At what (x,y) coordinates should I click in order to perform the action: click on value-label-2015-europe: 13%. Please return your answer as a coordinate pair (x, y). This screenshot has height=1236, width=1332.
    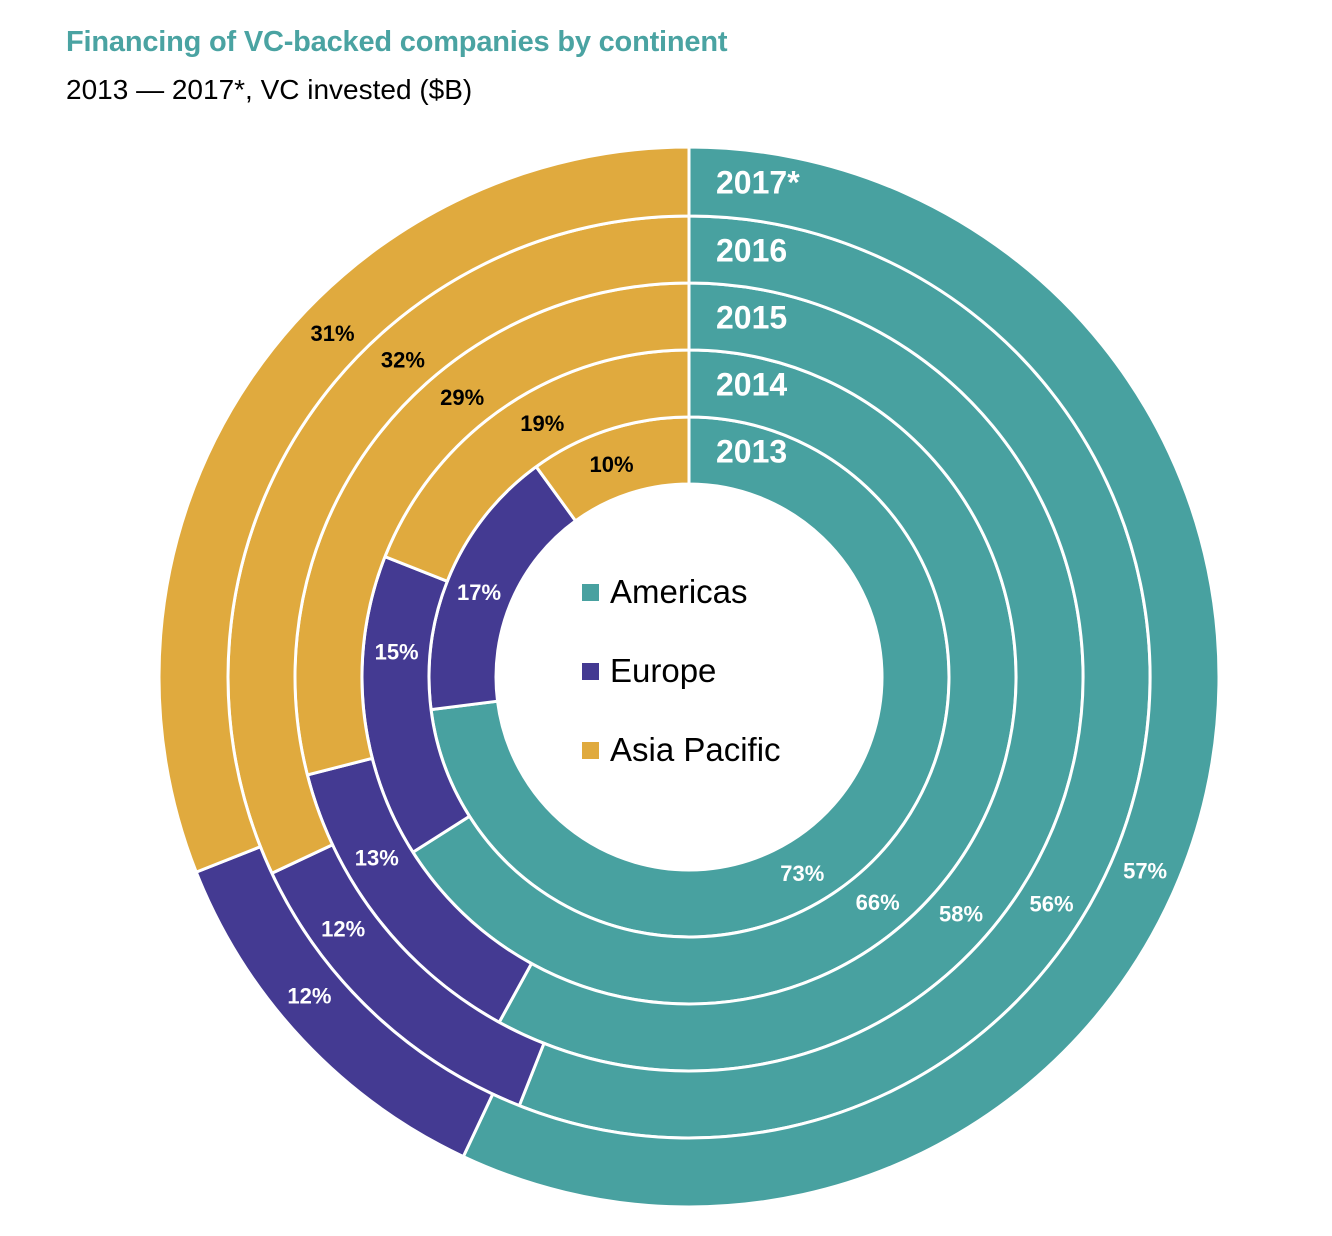
    Looking at the image, I should click on (377, 857).